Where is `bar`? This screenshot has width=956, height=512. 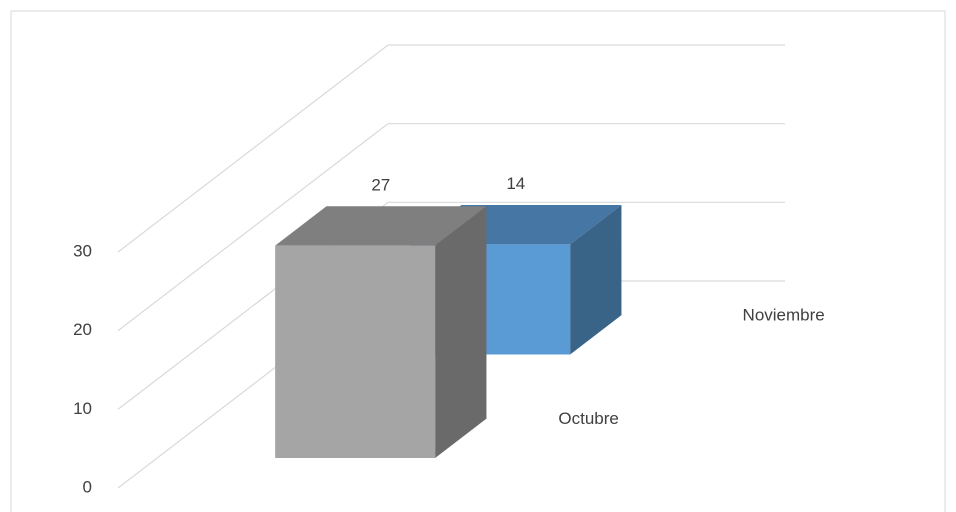 bar is located at coordinates (381, 332).